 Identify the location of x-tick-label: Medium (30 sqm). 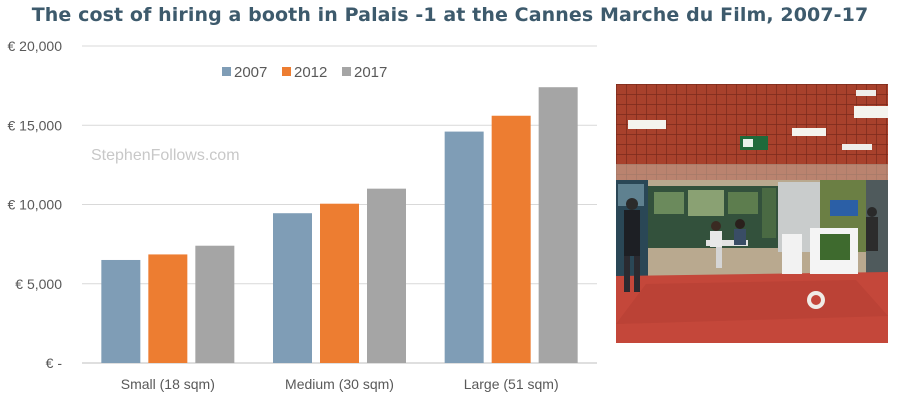
(339, 384).